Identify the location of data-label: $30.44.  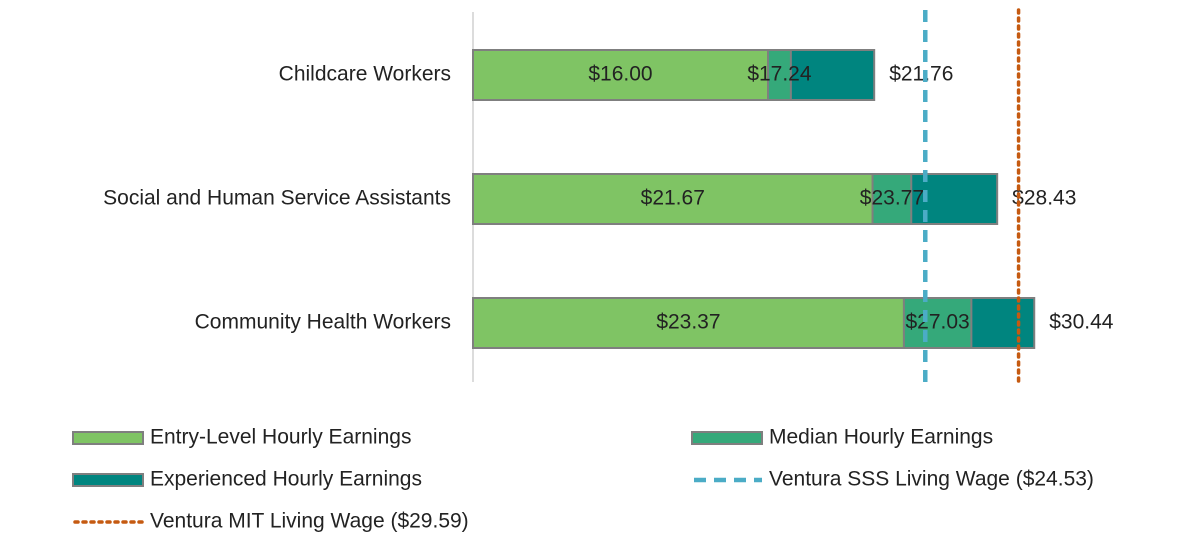
(1081, 322).